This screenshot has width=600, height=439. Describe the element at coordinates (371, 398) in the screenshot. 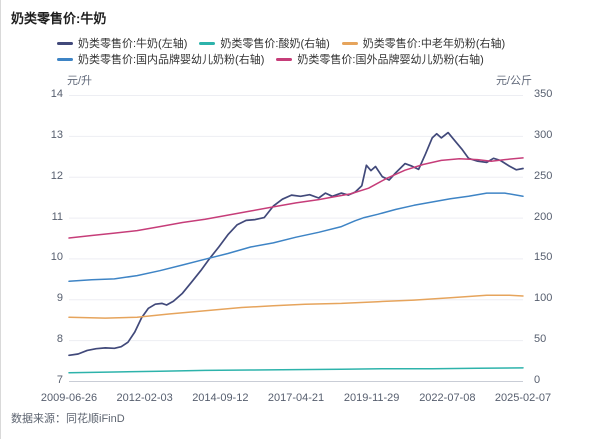

I see `x-axis-tick: 2019-11-29` at that location.